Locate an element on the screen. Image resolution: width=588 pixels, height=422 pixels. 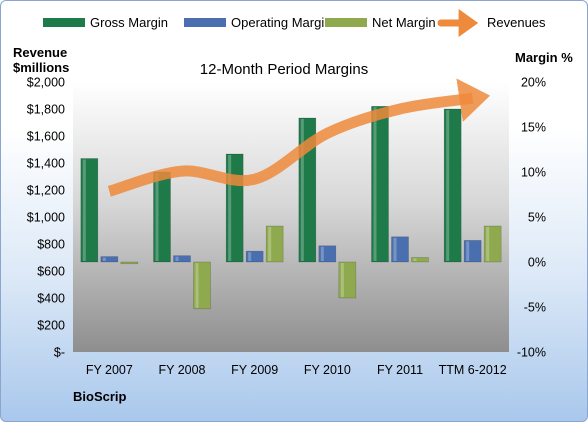
legend-swatch-operating-margin is located at coordinates (205, 22).